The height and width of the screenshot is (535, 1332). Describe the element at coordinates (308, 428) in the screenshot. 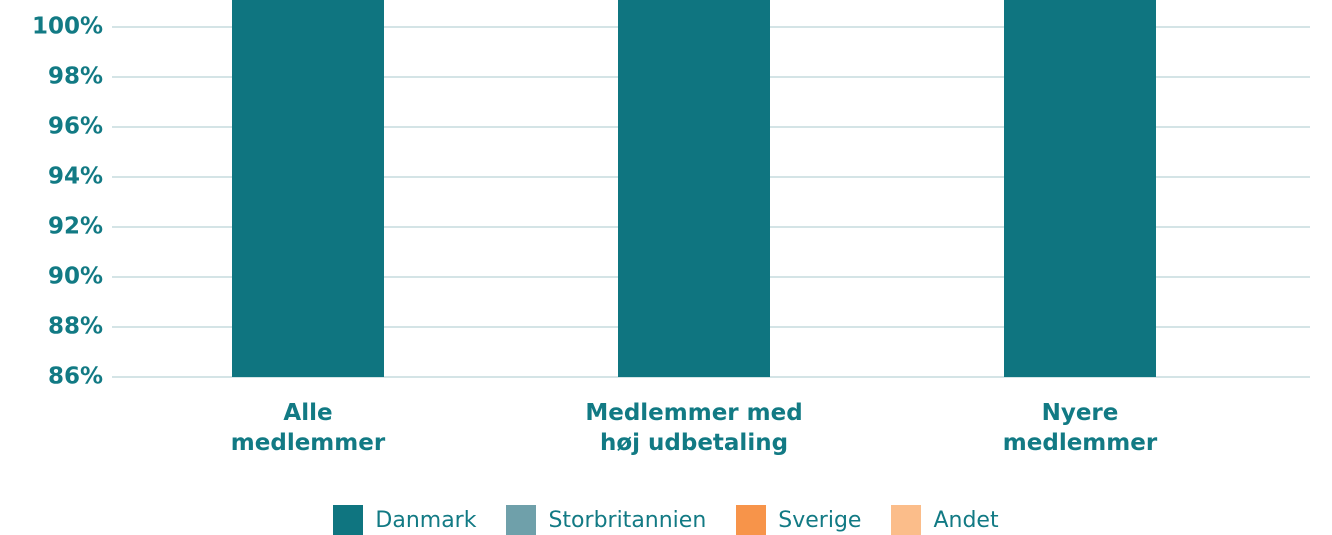

I see `x-tick-label: Alle medlemmer` at that location.